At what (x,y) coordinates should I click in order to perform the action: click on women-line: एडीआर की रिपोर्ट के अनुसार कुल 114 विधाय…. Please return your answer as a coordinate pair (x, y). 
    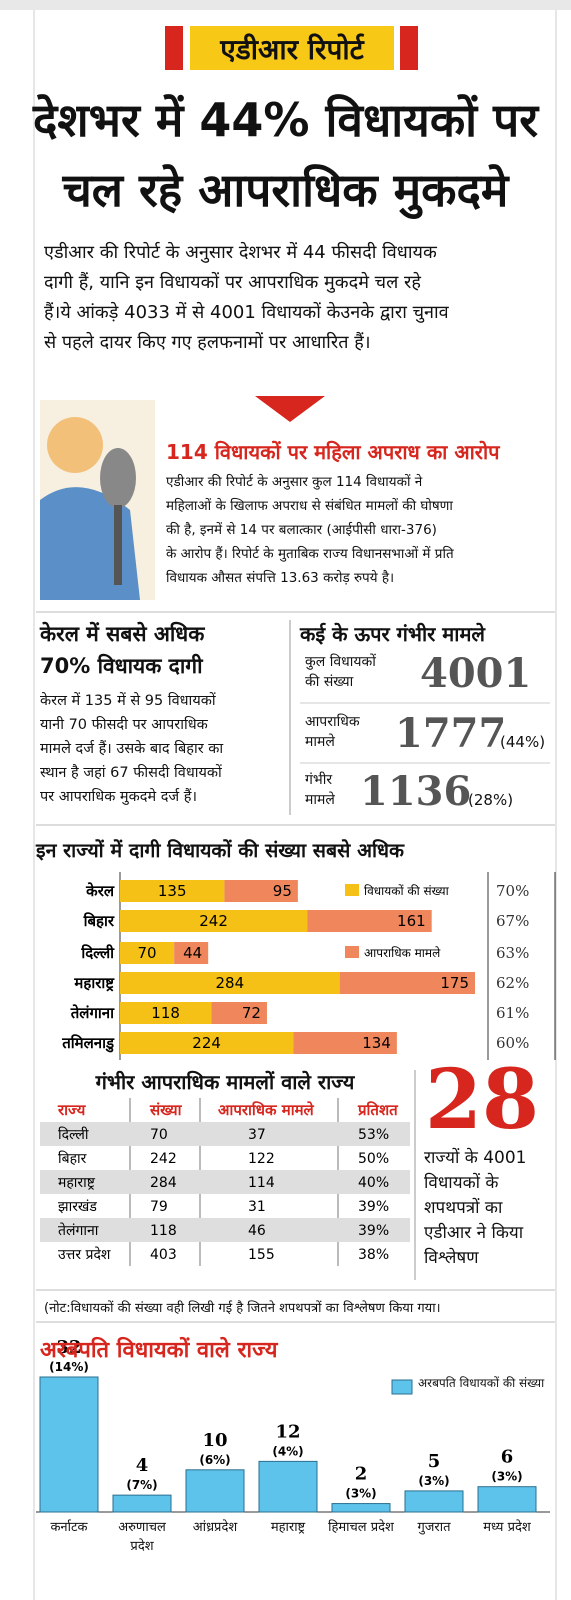
    Looking at the image, I should click on (294, 482).